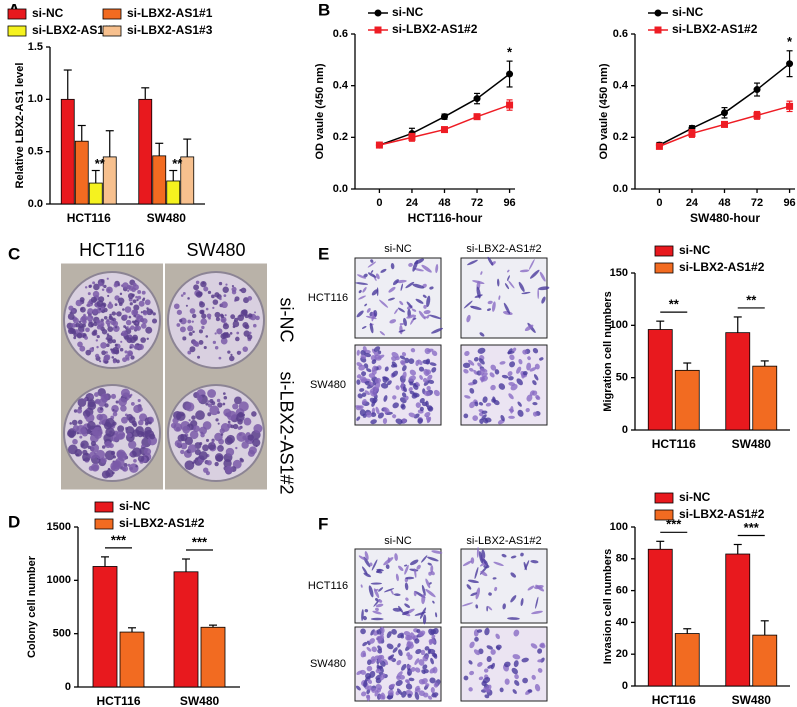 The image size is (797, 707). I want to click on row-label: si-LBX2-AS1#2, so click(286, 432).